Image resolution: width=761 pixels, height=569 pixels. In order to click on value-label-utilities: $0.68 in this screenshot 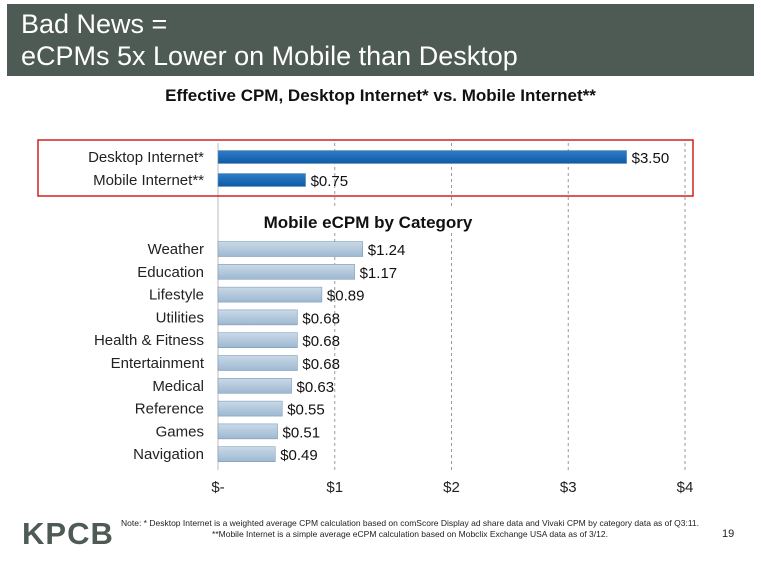, I will do `click(321, 318)`.